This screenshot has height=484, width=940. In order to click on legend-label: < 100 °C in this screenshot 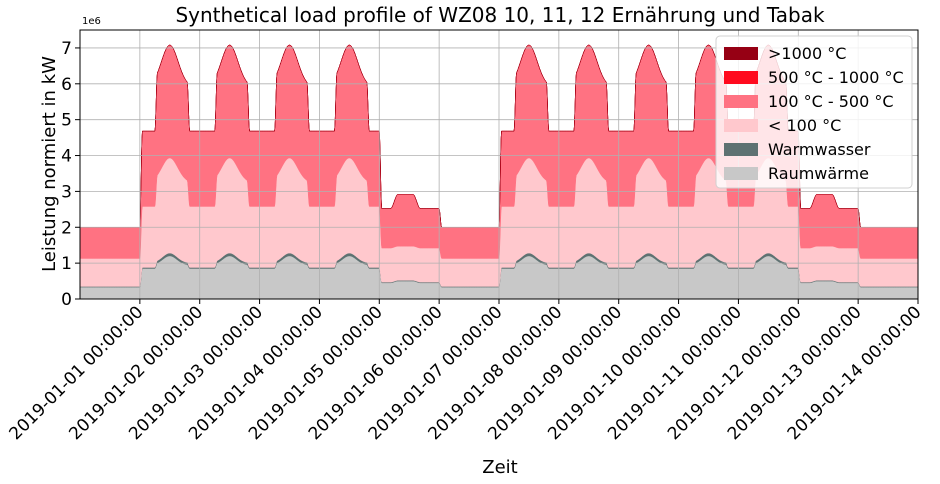, I will do `click(804, 125)`.